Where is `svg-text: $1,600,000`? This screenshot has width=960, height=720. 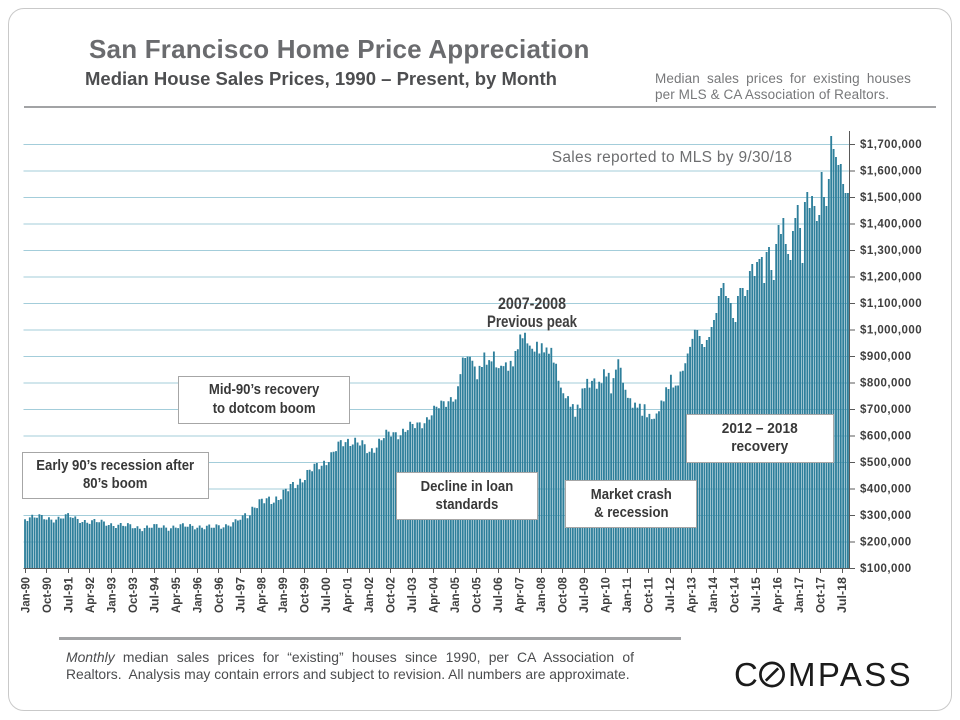 svg-text: $1,600,000 is located at coordinates (891, 172).